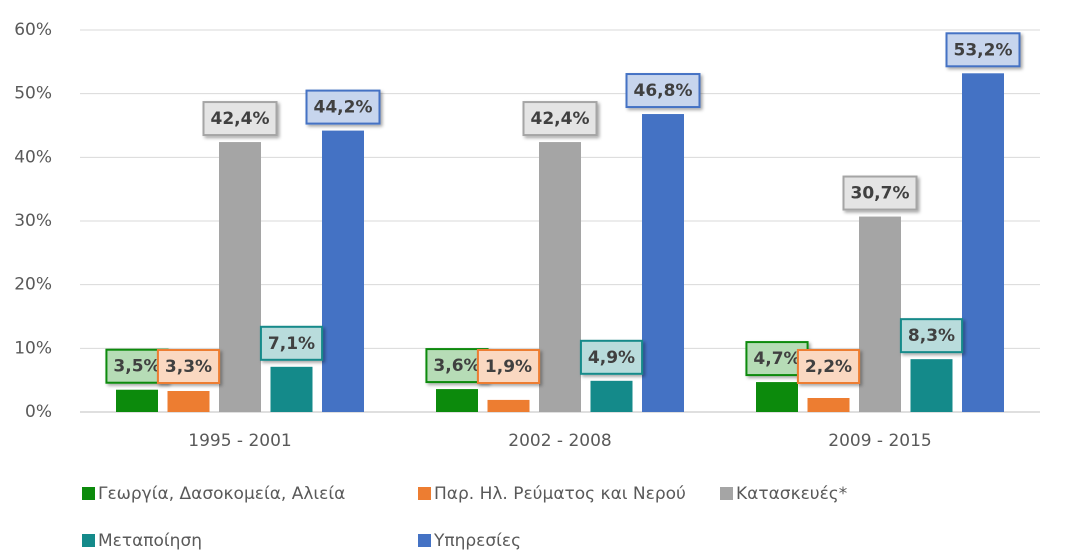  I want to click on data-label-text: 44,2%, so click(343, 108).